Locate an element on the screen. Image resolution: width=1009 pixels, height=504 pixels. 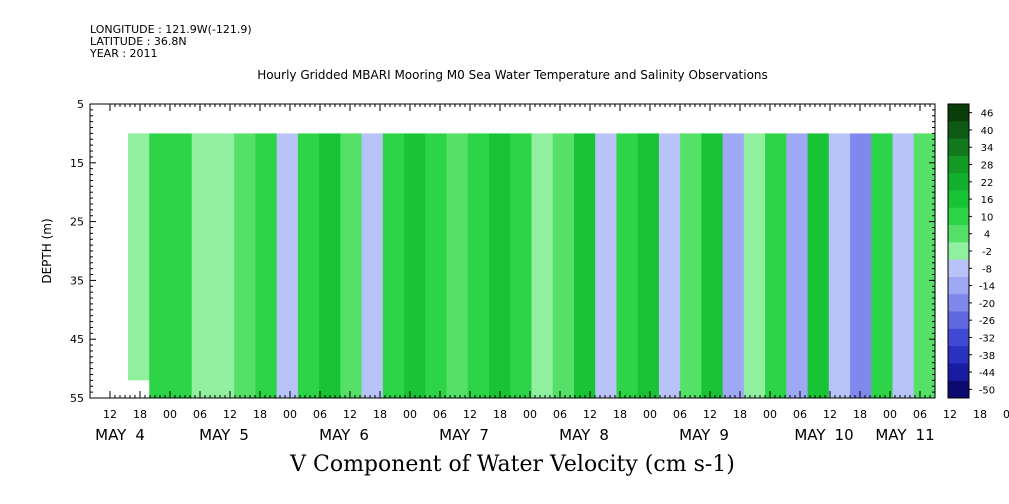
longitude-label: LONGITUDE : 121.9W(-121.9) is located at coordinates (171, 29).